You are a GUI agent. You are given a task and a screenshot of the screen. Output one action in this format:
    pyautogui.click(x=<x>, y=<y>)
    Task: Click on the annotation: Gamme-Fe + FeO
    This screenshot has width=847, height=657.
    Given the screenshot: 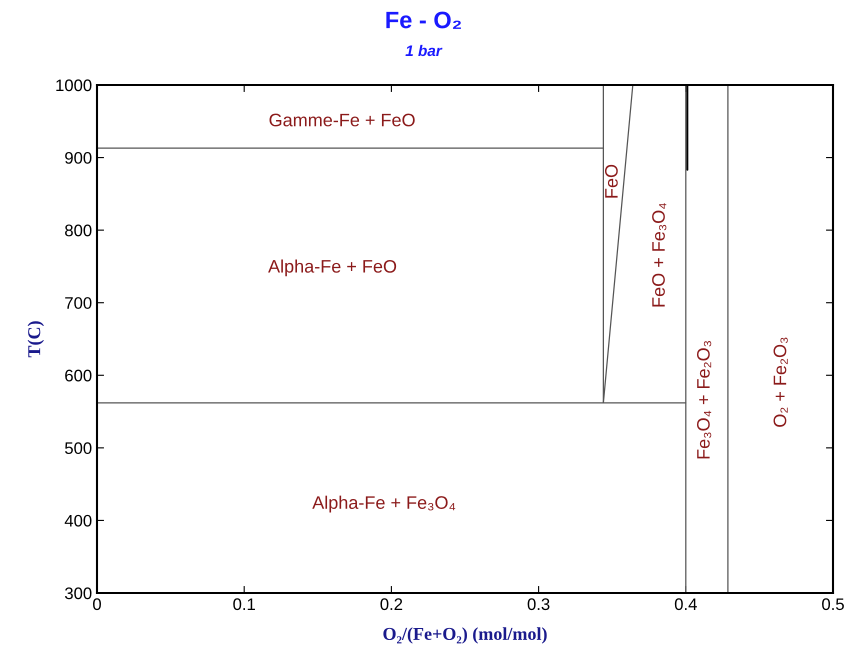 What is the action you would take?
    pyautogui.click(x=342, y=120)
    